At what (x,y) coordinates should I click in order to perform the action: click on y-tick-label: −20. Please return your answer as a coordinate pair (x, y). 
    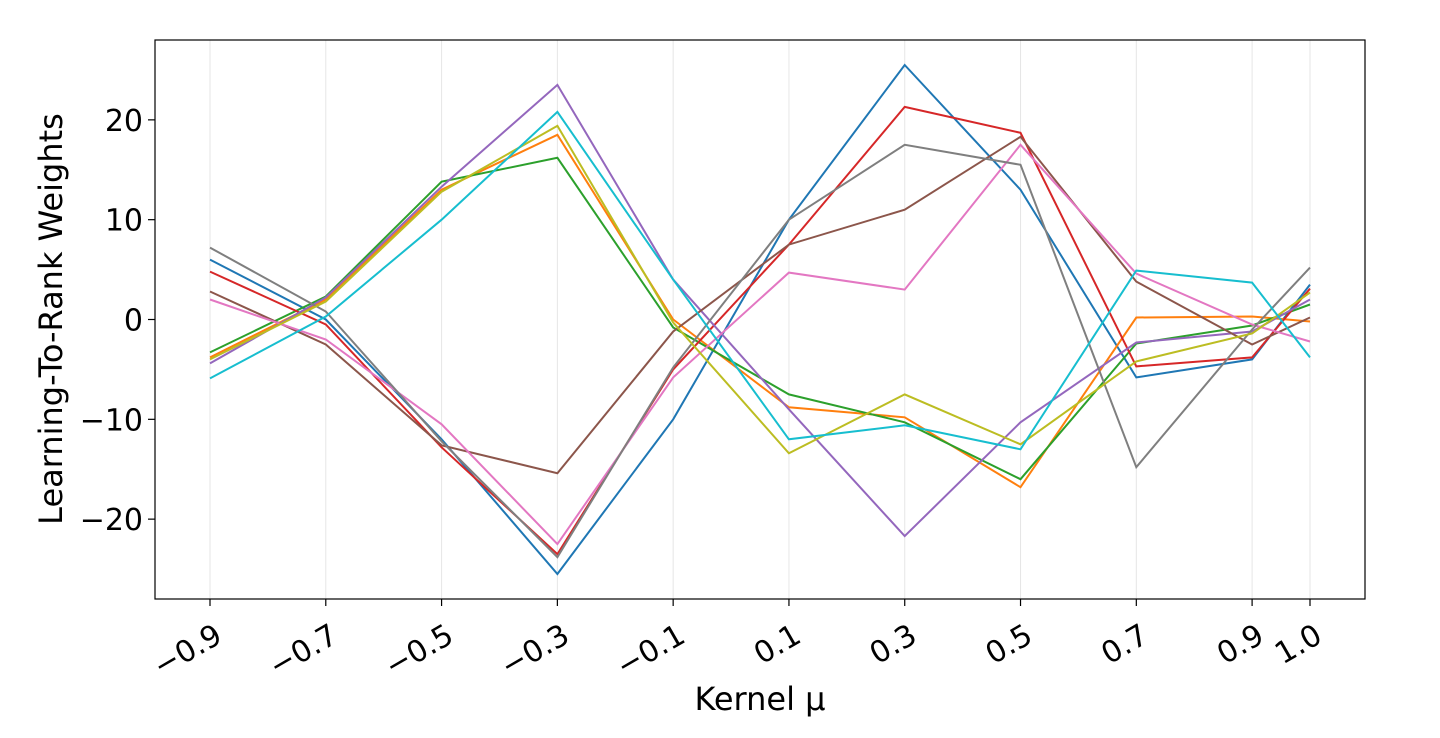
    Looking at the image, I should click on (111, 520).